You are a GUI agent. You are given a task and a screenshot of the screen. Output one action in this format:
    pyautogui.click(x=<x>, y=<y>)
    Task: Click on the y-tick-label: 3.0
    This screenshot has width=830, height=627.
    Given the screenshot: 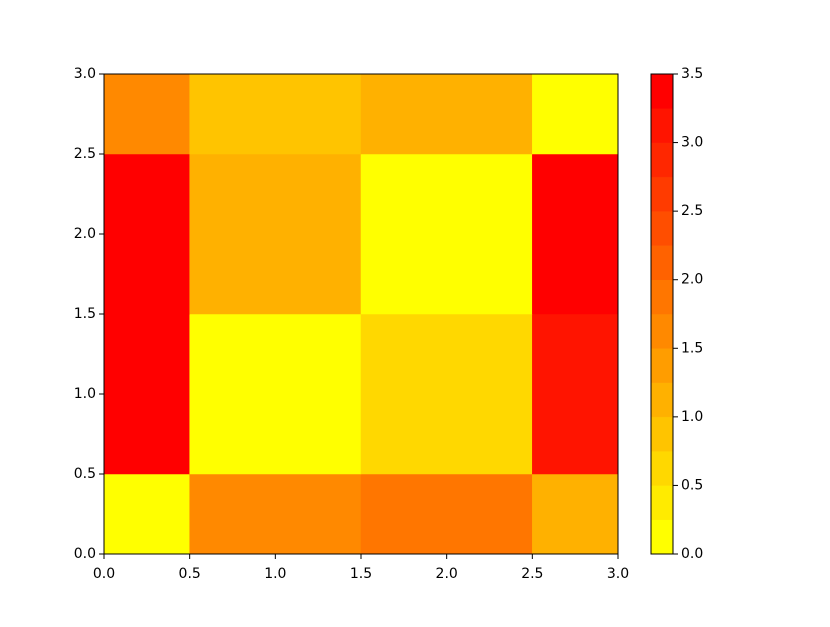 What is the action you would take?
    pyautogui.click(x=85, y=74)
    